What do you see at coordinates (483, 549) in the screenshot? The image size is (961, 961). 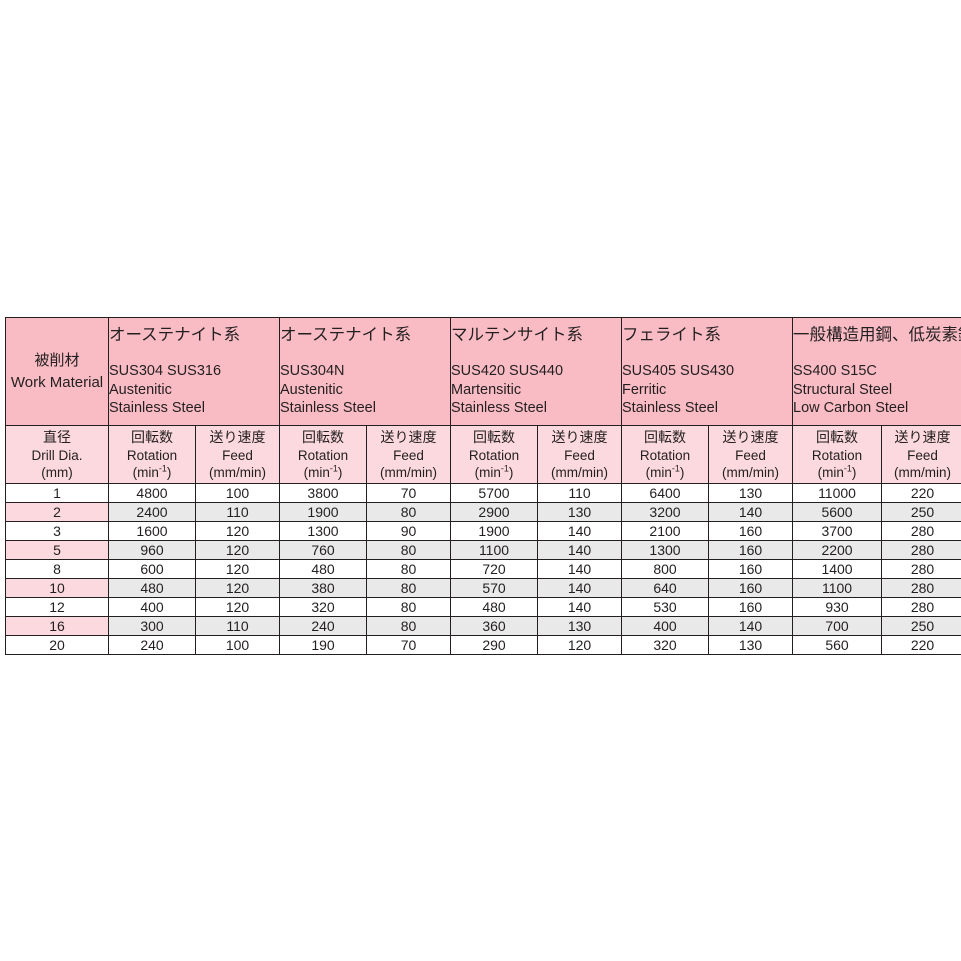 I see `table-row: 5 960 120 760 80 1100 140 1300 160 2200 280` at bounding box center [483, 549].